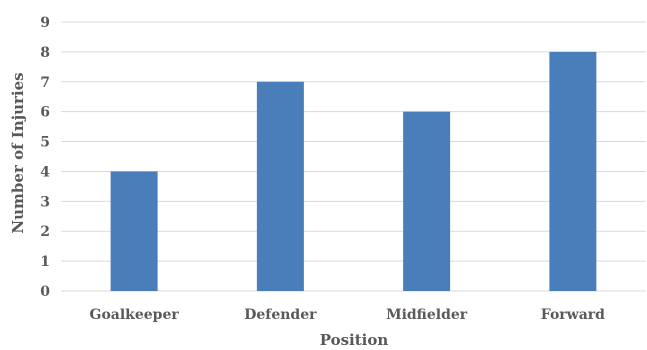  Describe the element at coordinates (347, 315) in the screenshot. I see `x-axis-categories: Goalkeeper Defender Midfielder Forward` at that location.